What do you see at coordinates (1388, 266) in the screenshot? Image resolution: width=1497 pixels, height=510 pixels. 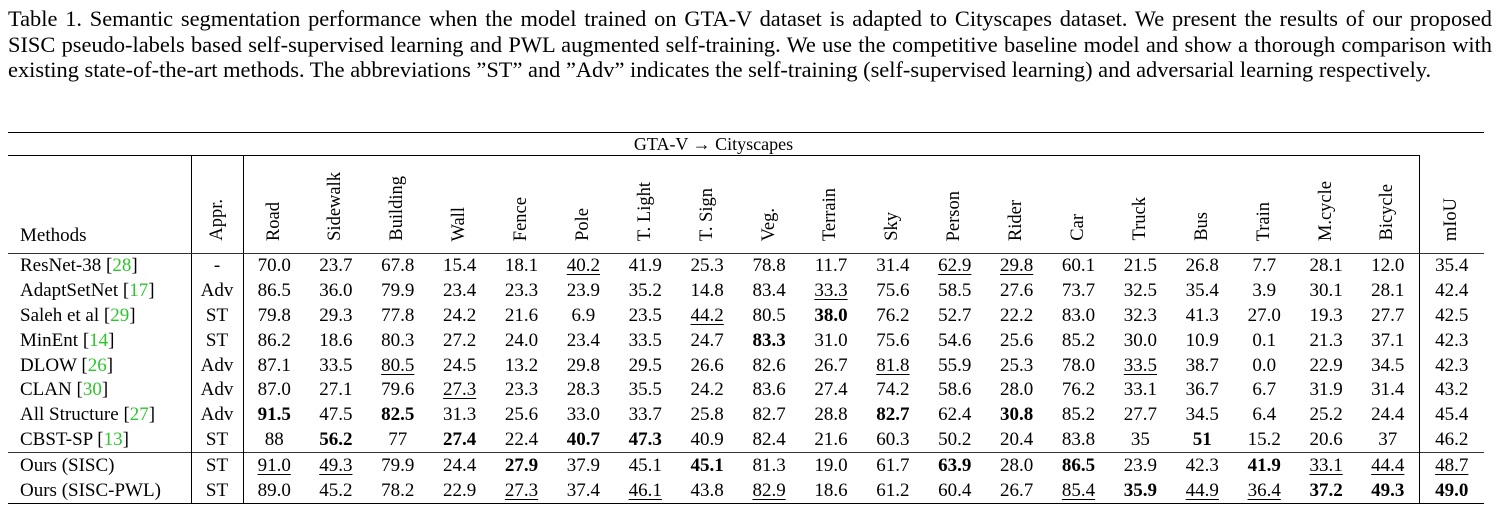 I see `score-cell: 12.0` at bounding box center [1388, 266].